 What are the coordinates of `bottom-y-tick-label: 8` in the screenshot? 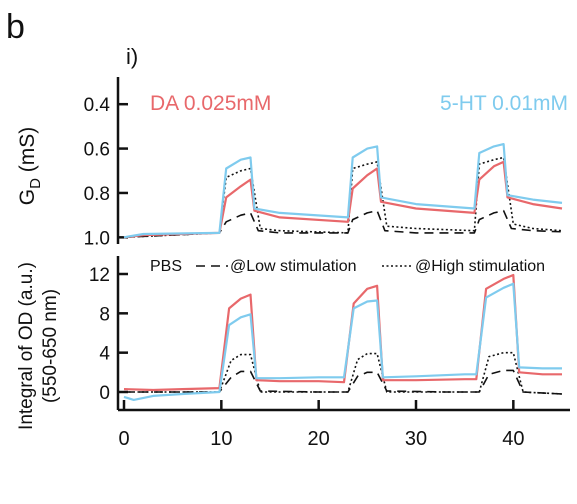 It's located at (104, 314).